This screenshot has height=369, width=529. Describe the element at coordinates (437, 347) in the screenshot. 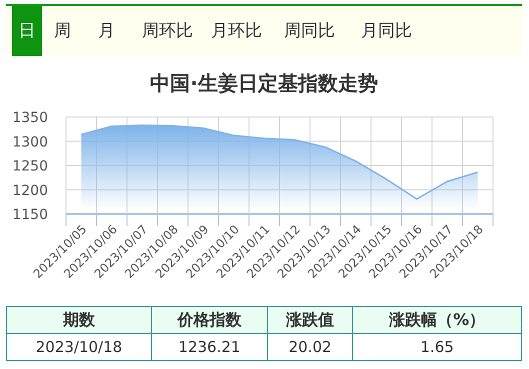

I see `text: 1.65` at that location.